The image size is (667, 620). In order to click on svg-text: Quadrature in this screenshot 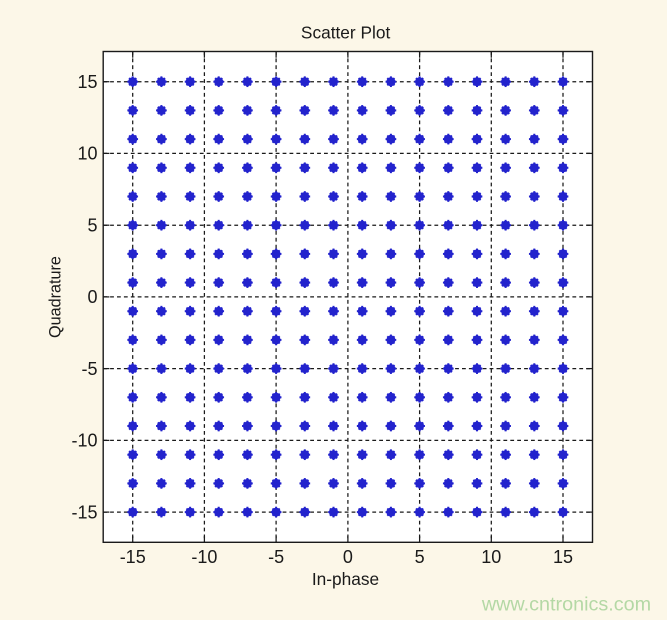, I will do `click(56, 297)`.